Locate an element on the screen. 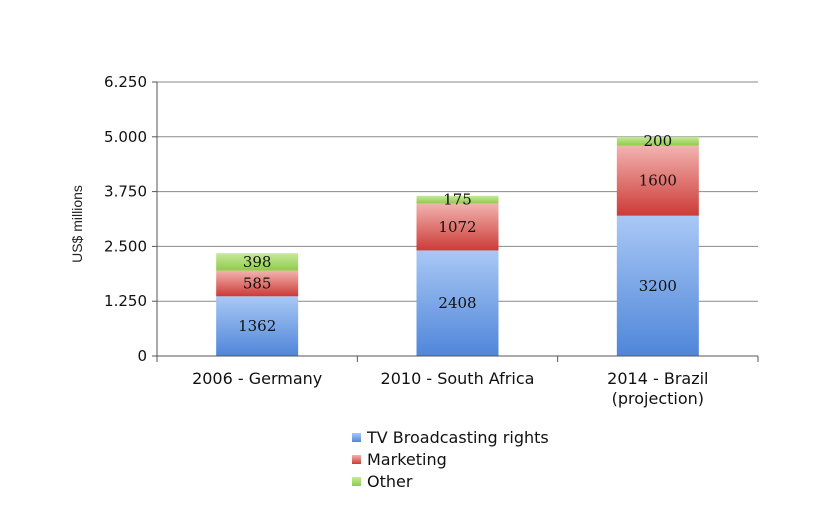  data-label: 175 is located at coordinates (457, 200).